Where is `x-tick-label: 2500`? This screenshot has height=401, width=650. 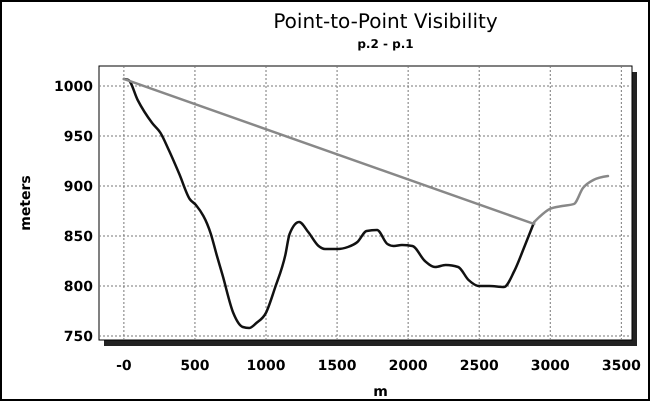 x-tick-label: 2500 is located at coordinates (479, 366).